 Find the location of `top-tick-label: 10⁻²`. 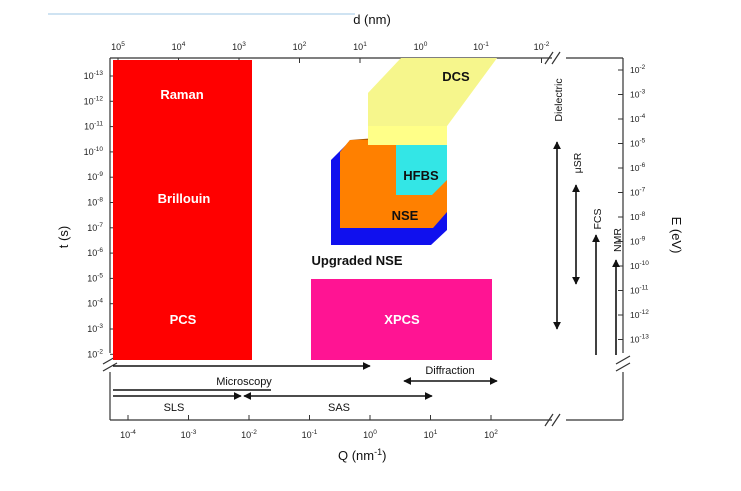

top-tick-label: 10⁻² is located at coordinates (542, 46).